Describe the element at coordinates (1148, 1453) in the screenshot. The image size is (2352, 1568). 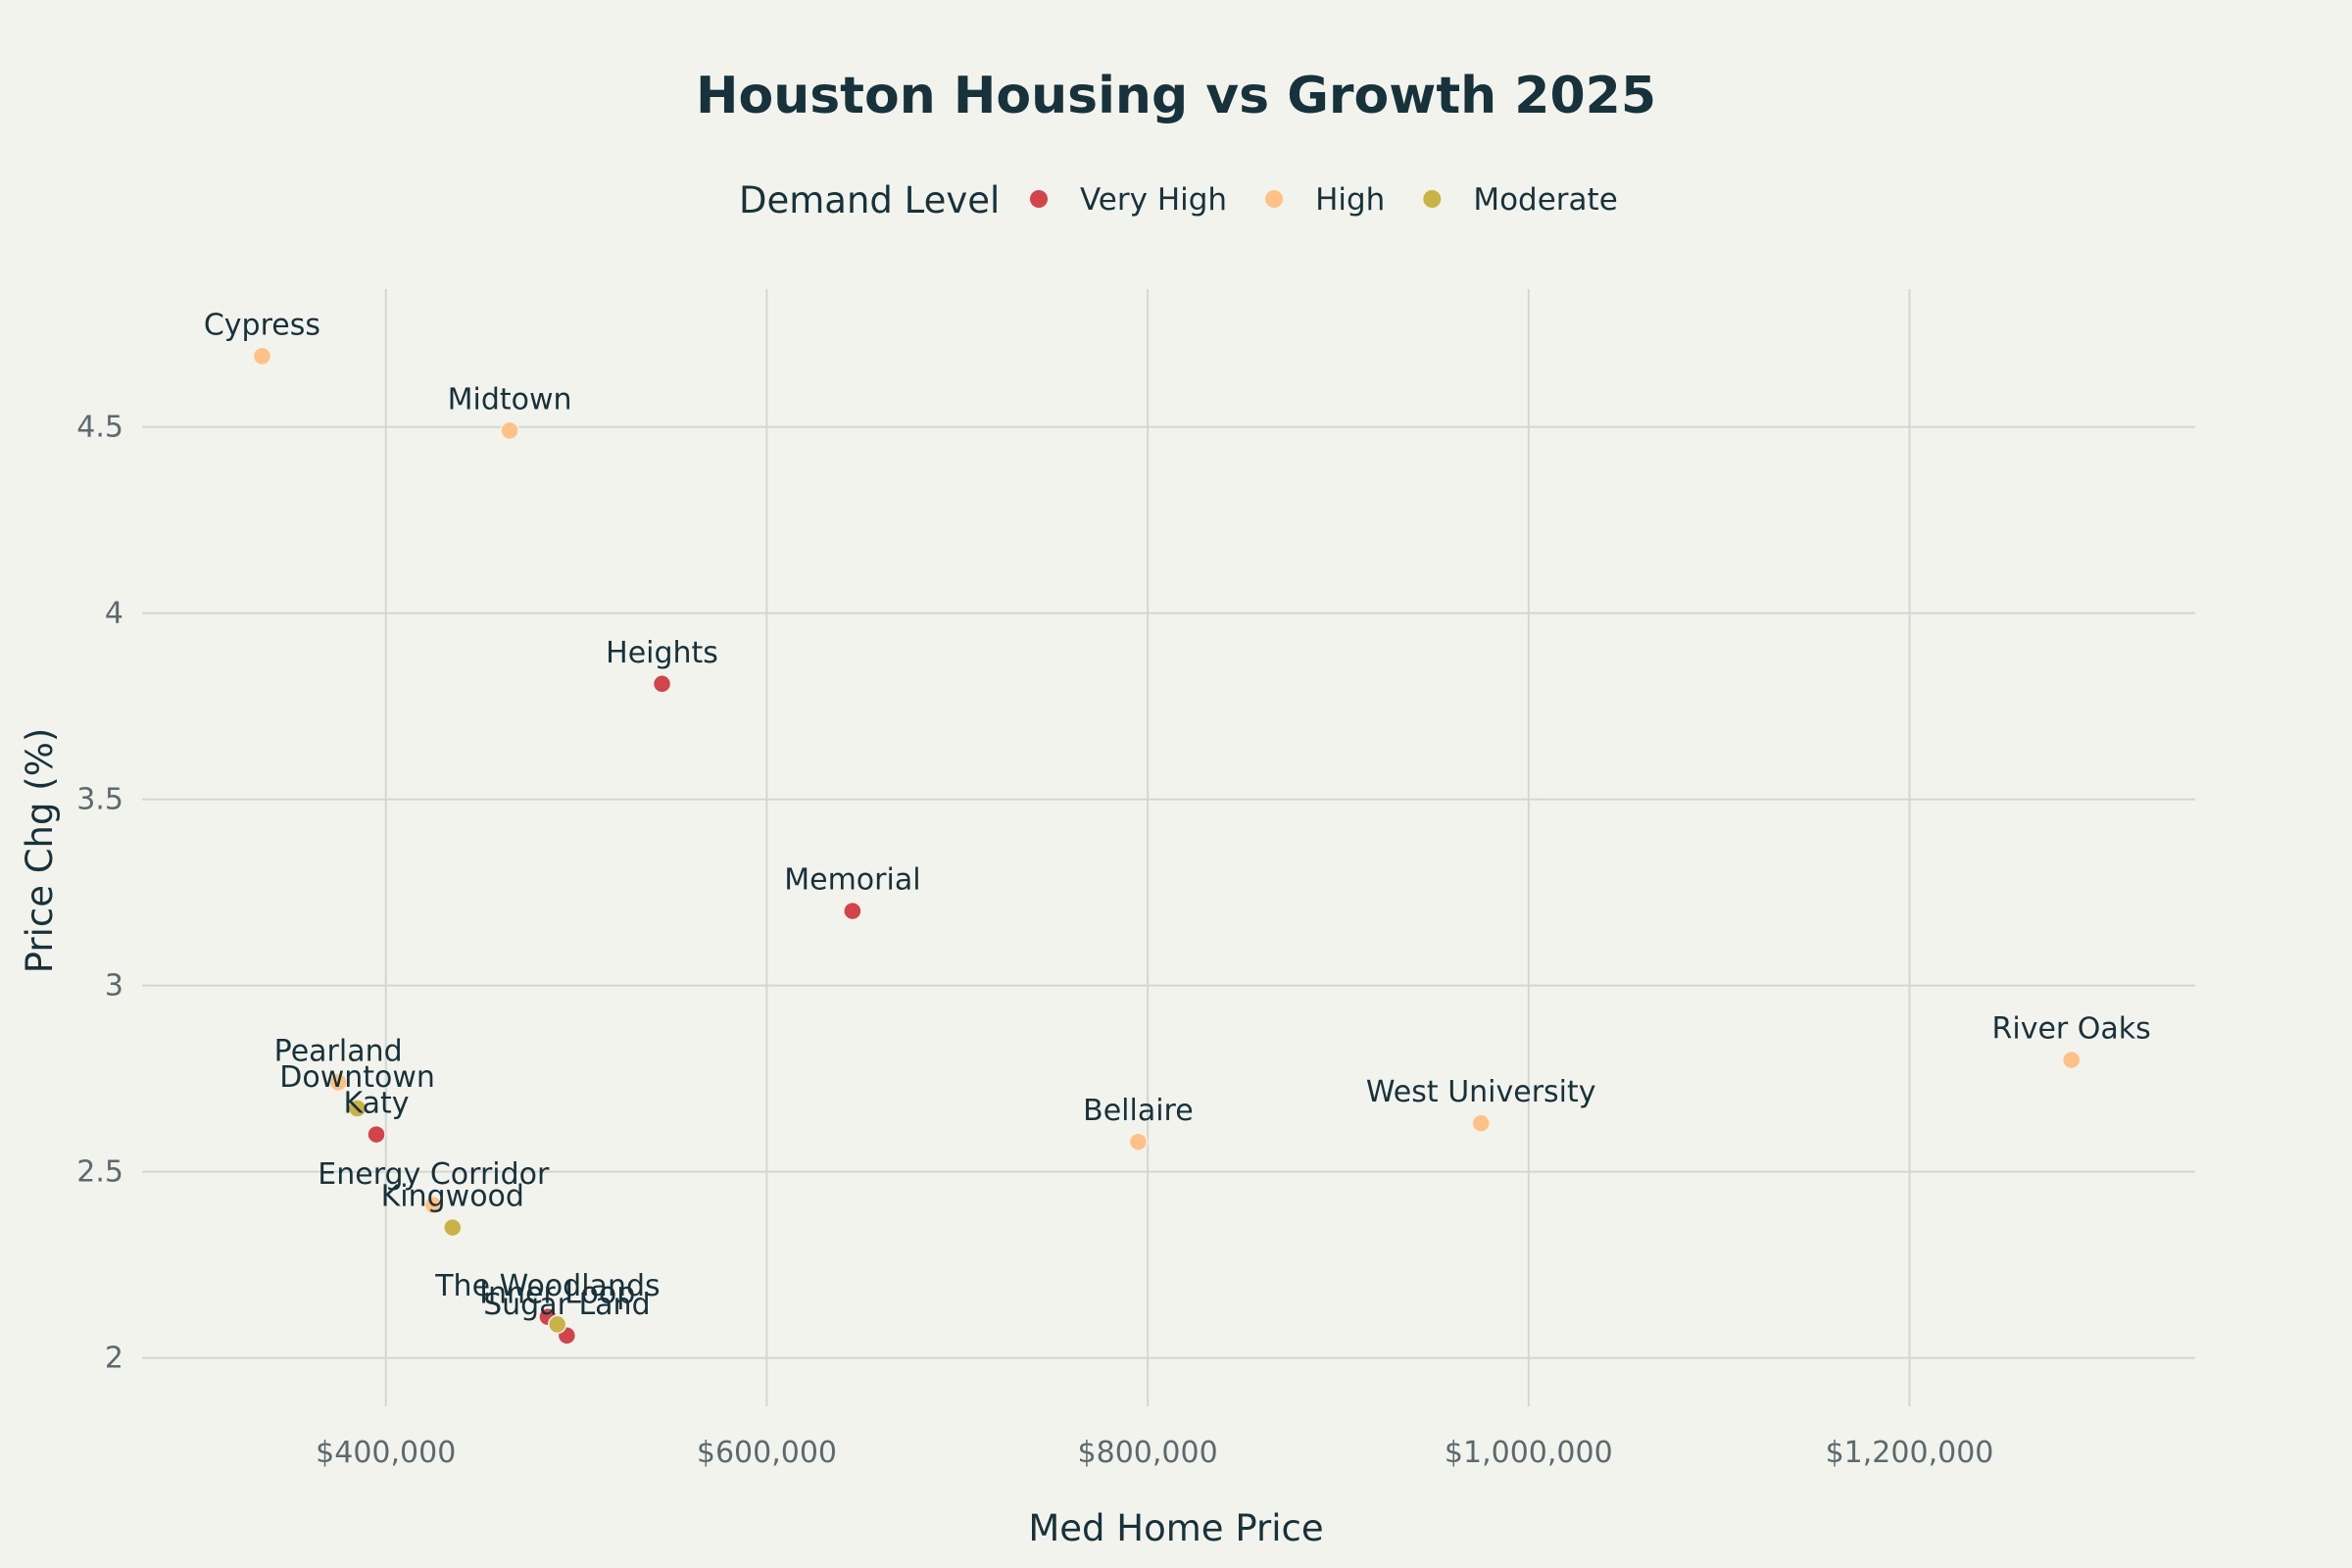
I see `x-tick-label: $800,000` at that location.